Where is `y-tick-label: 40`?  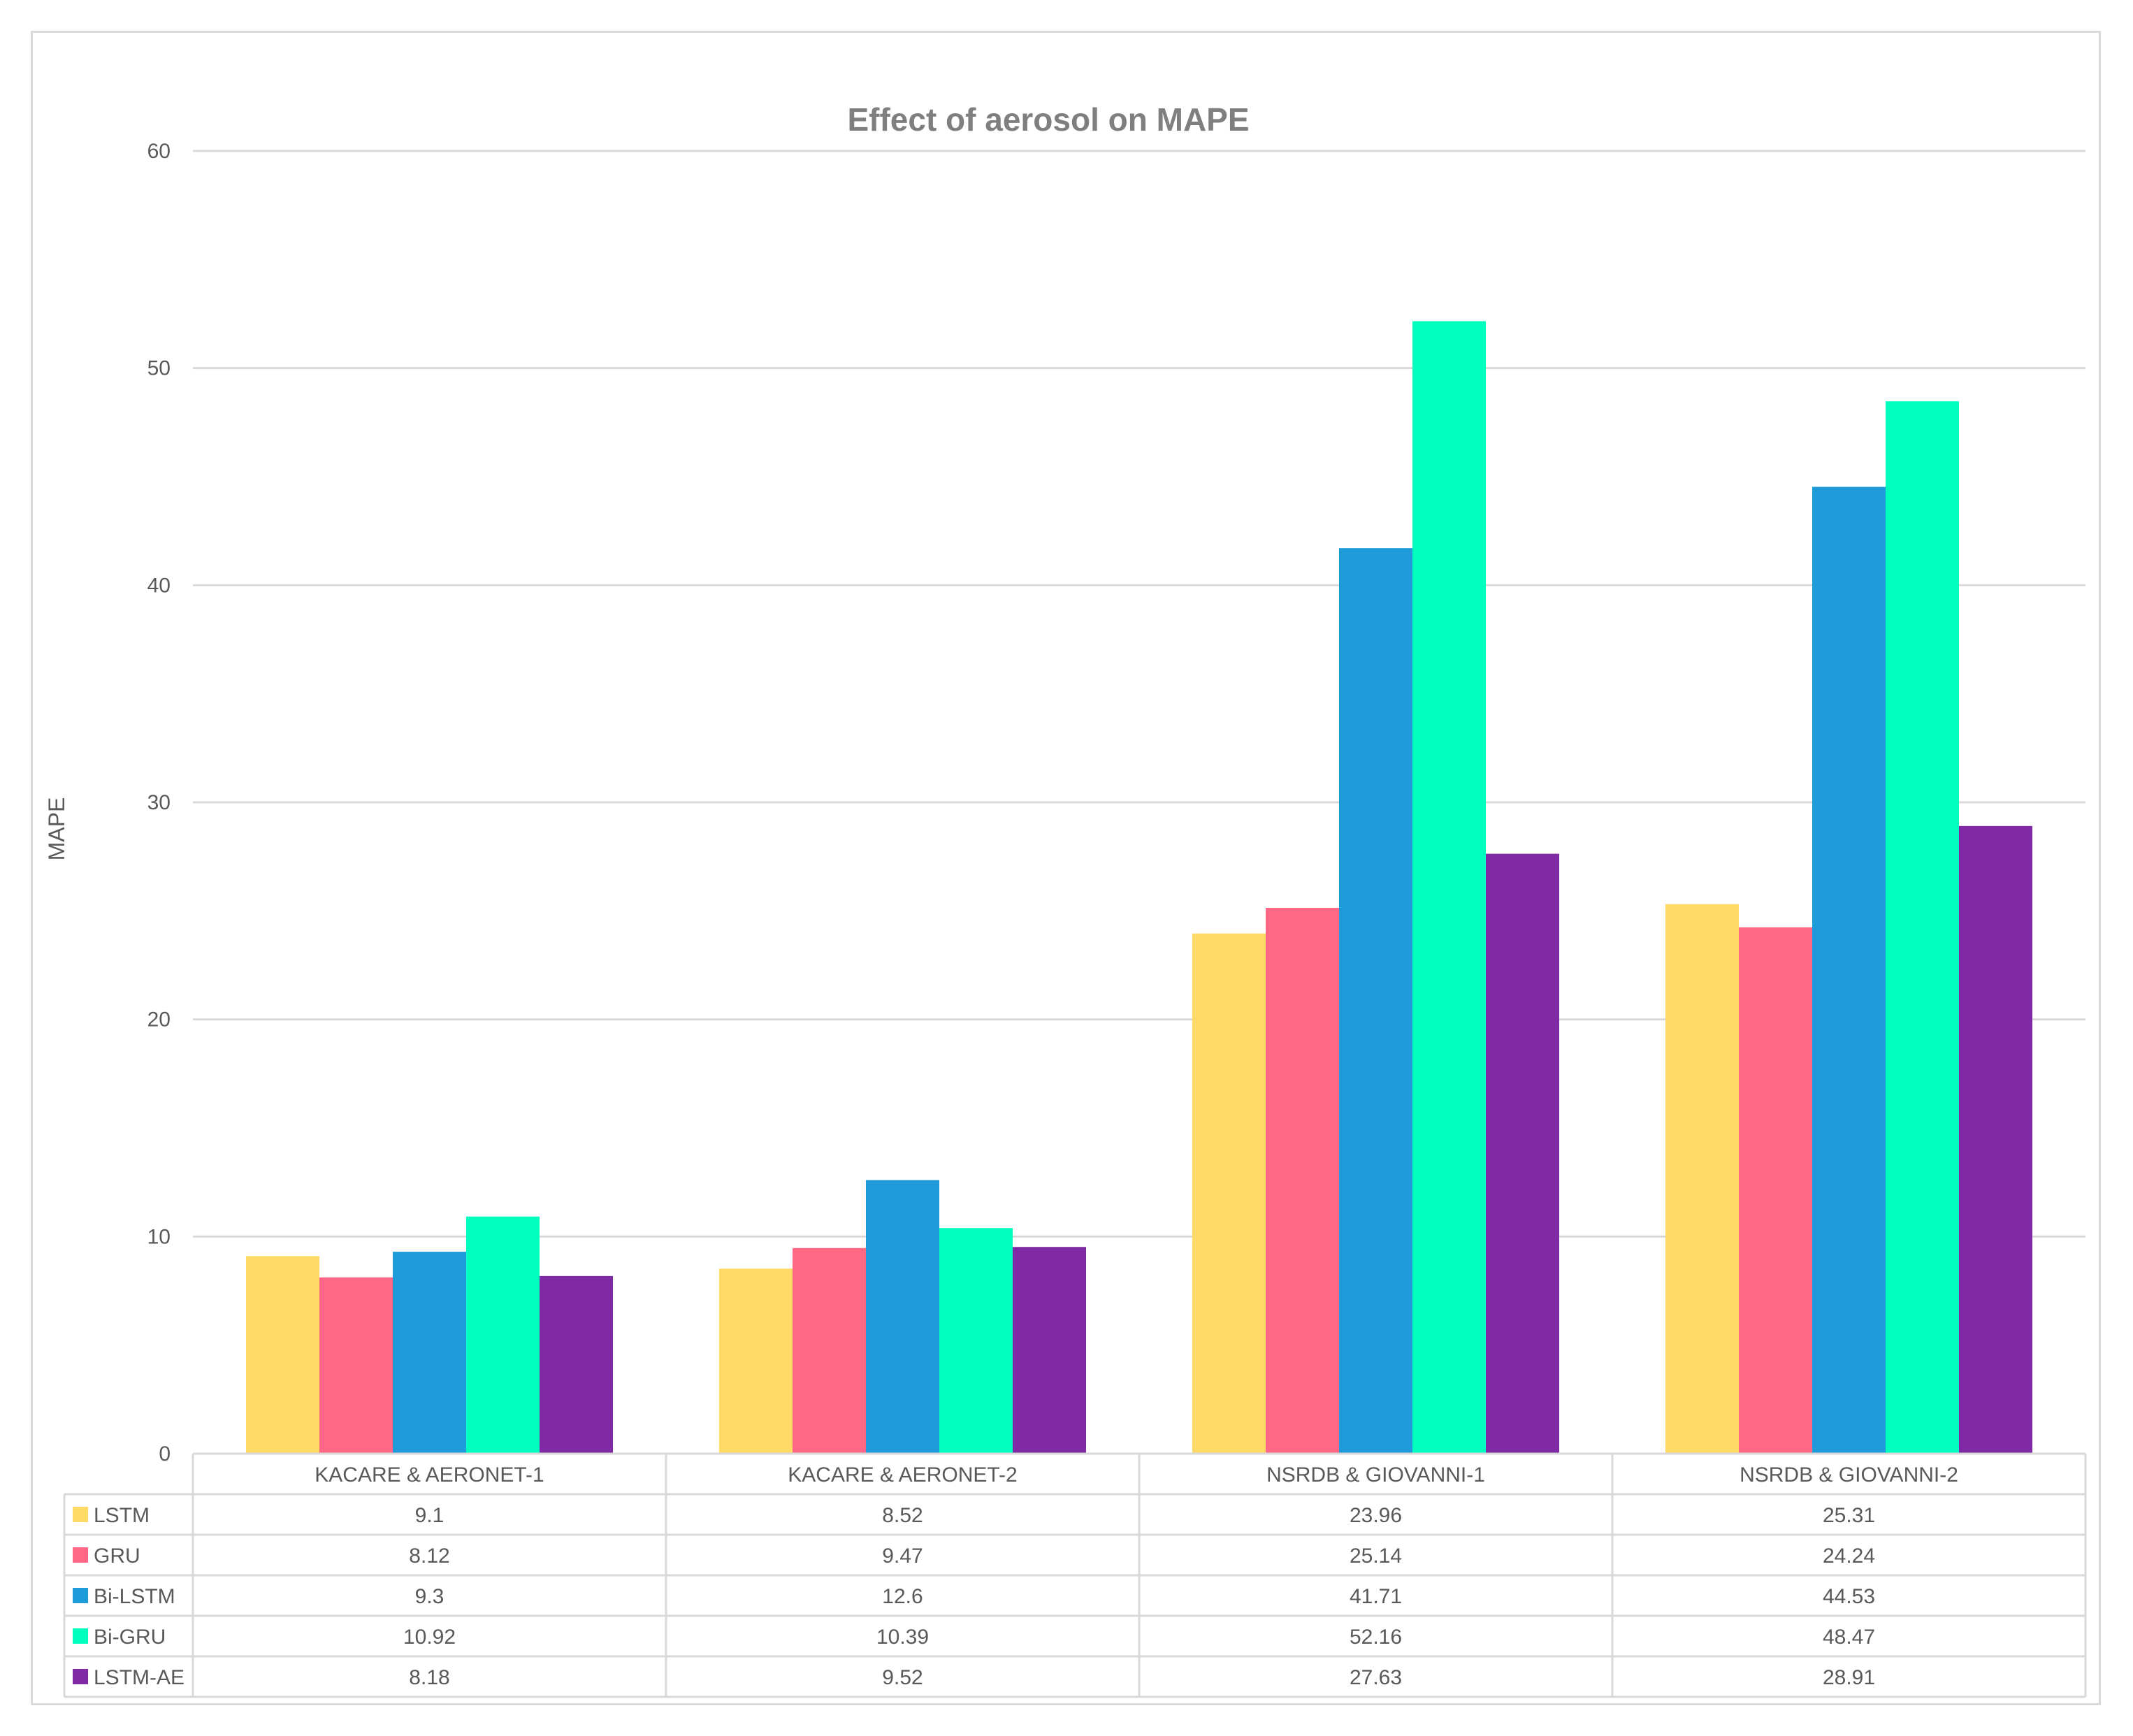
y-tick-label: 40 is located at coordinates (159, 585).